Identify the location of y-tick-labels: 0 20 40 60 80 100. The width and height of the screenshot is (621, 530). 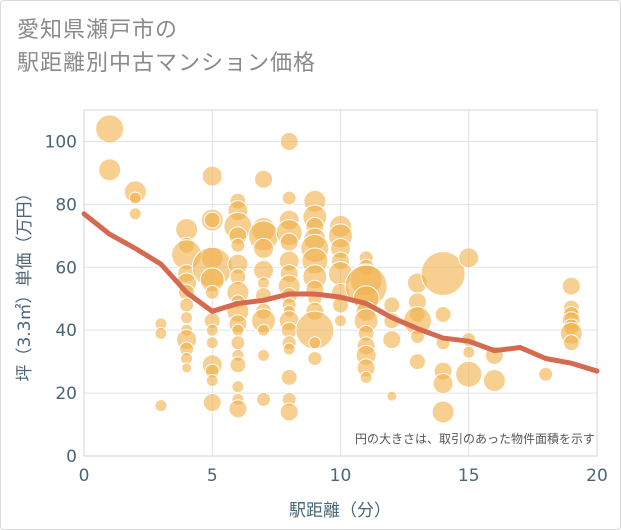
(61, 299).